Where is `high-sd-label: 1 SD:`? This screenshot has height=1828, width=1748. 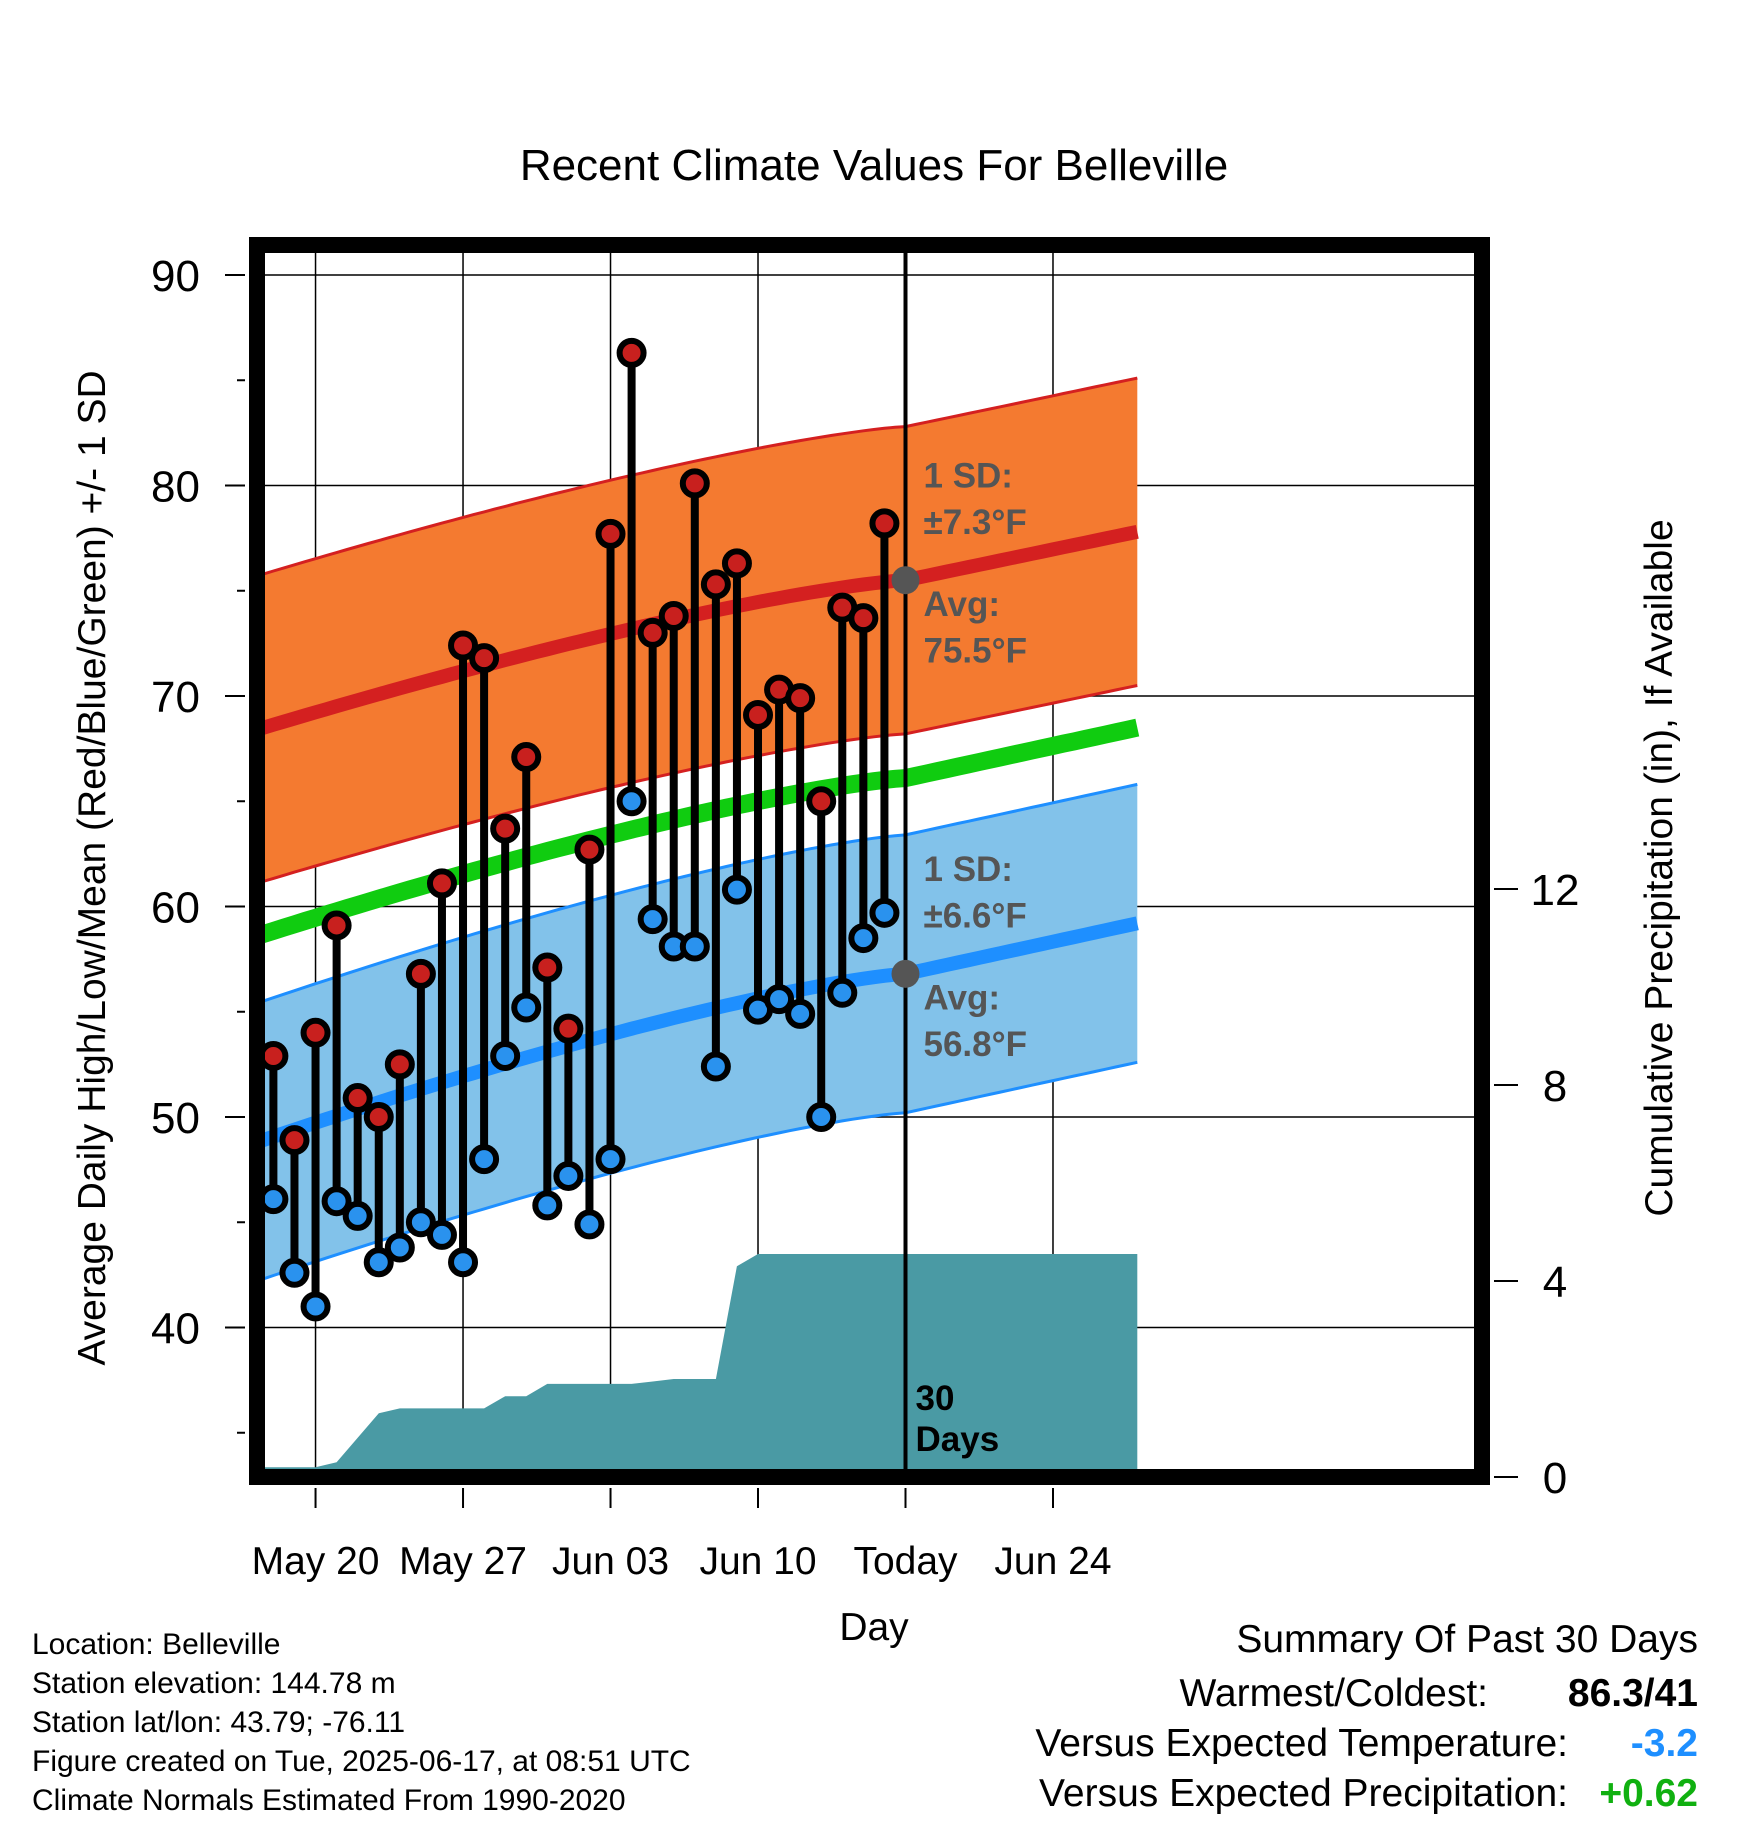 high-sd-label: 1 SD: is located at coordinates (968, 476).